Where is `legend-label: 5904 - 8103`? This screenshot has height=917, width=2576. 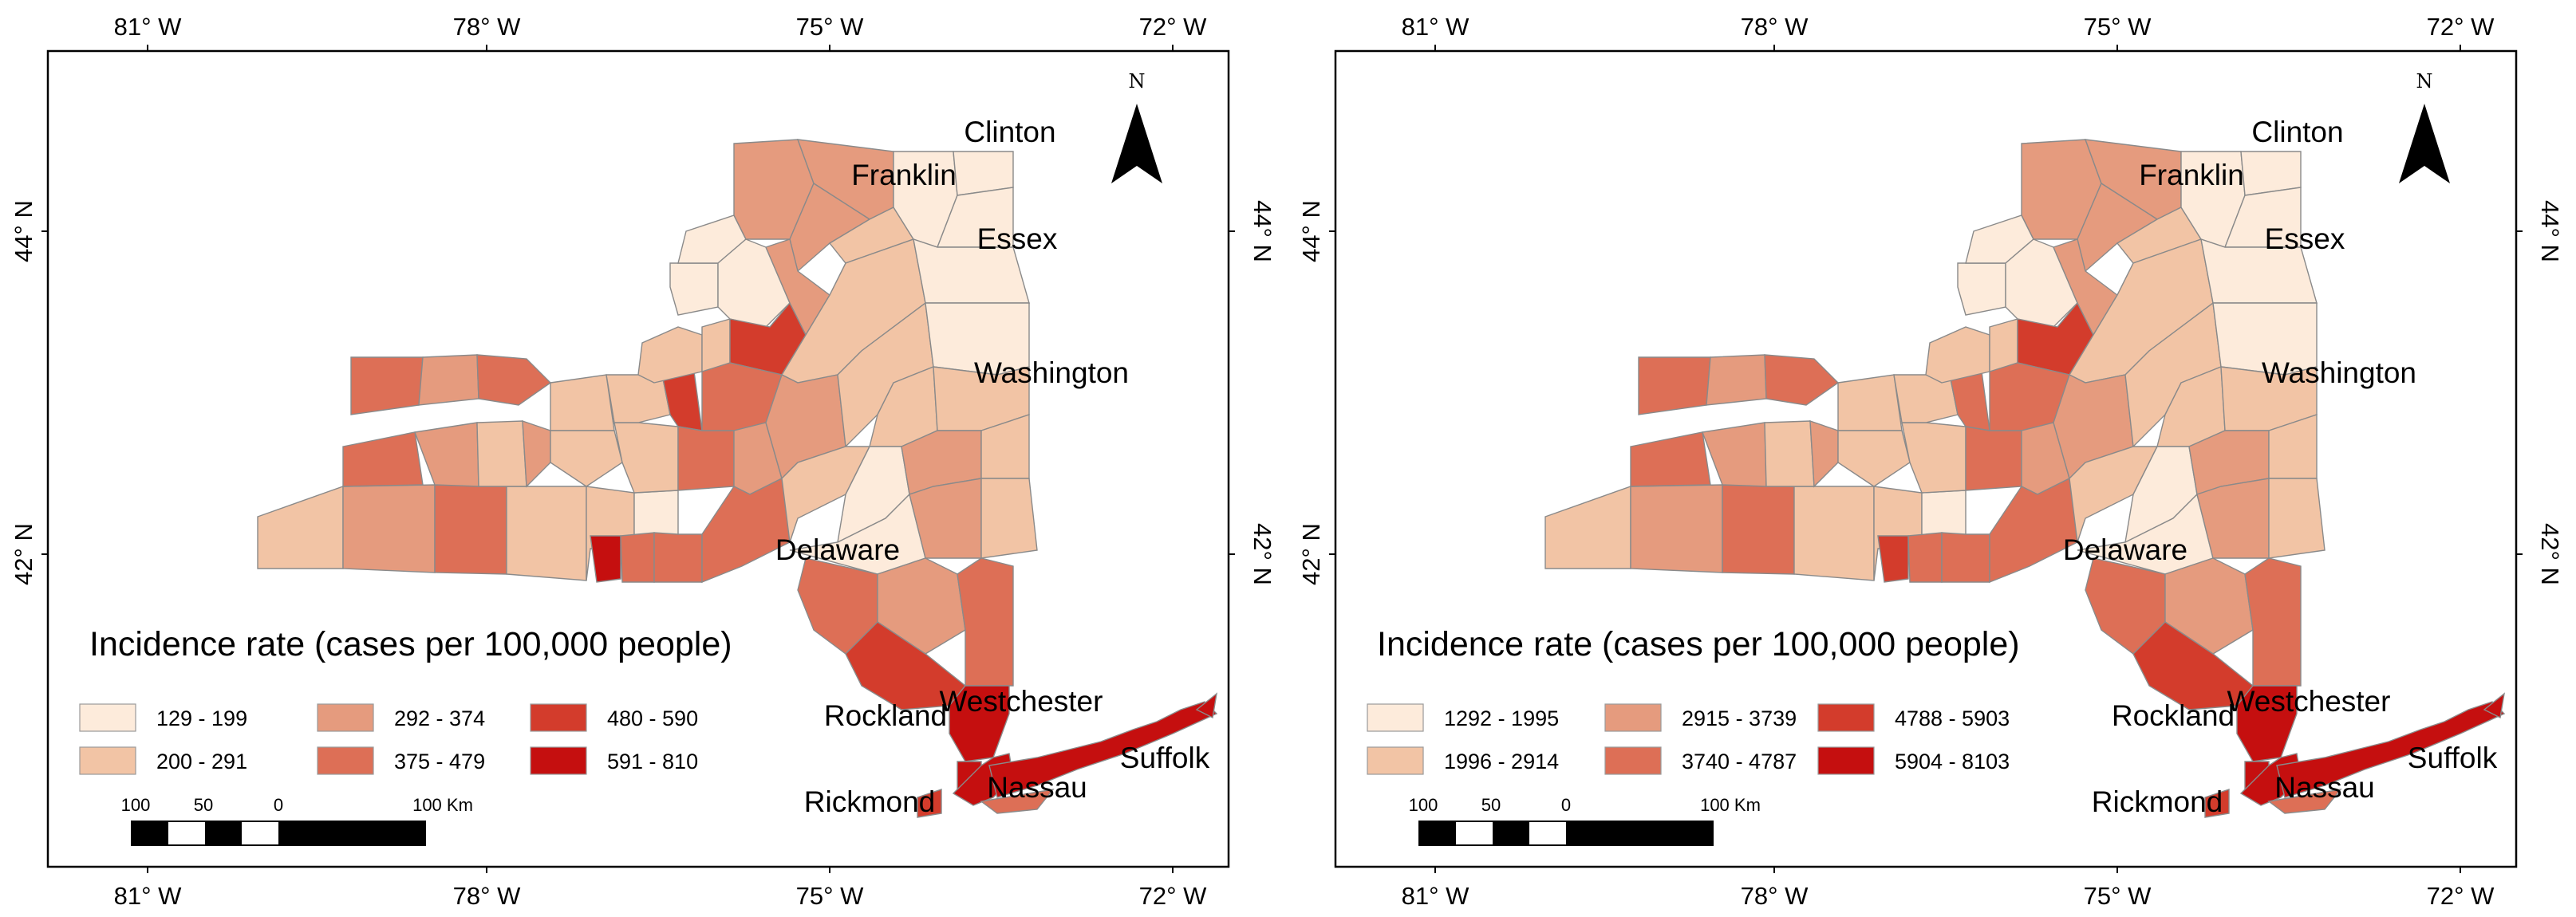 legend-label: 5904 - 8103 is located at coordinates (1953, 761).